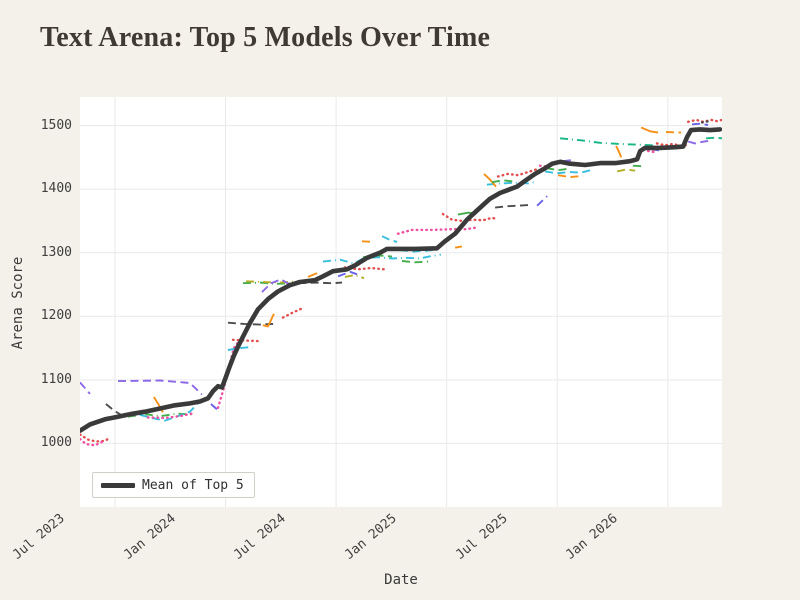 Image resolution: width=800 pixels, height=600 pixels. Describe the element at coordinates (56, 443) in the screenshot. I see `y-tick-label: 1000` at that location.